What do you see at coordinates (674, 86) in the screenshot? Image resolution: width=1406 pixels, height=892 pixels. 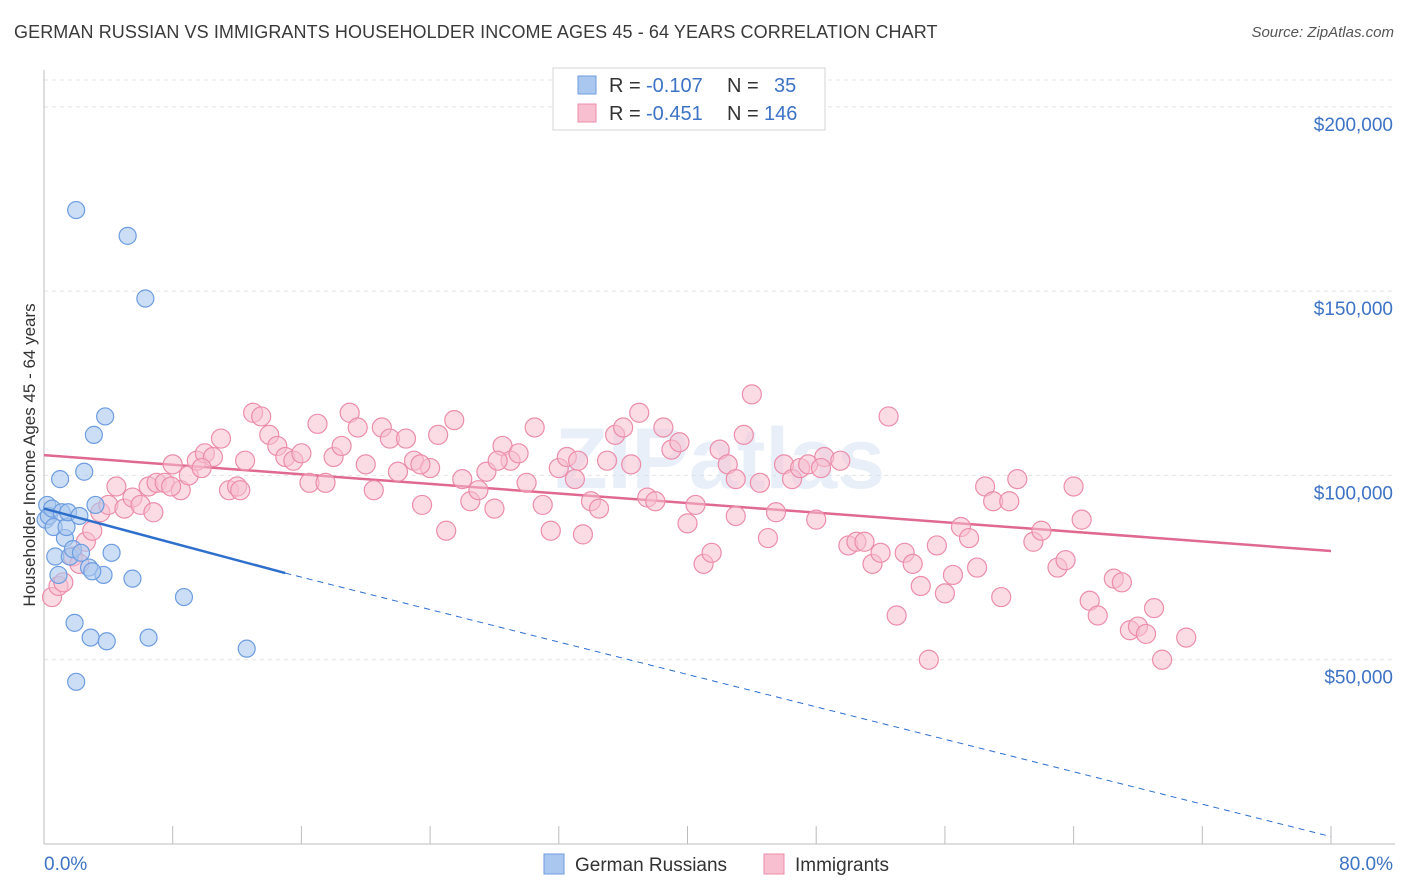 I see `legend-r-value-1: -0.107` at bounding box center [674, 86].